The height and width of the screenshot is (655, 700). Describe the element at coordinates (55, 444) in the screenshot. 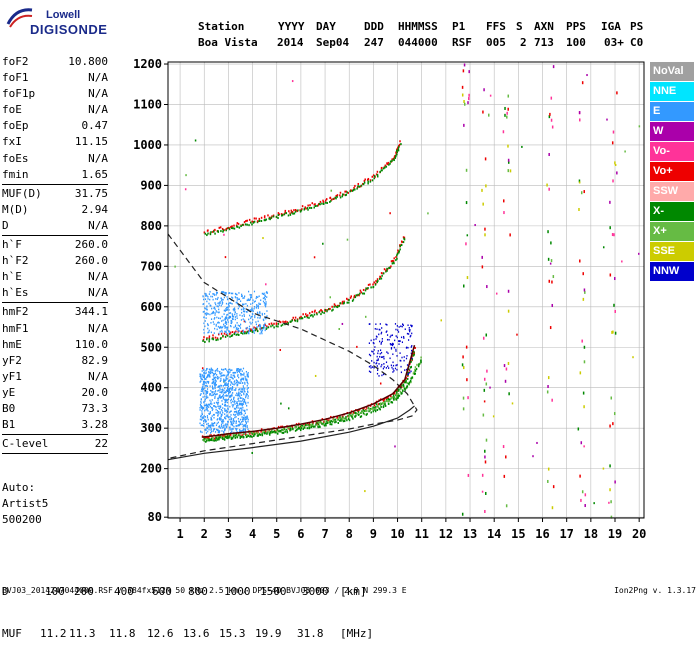

I see `param-row: C-level 22` at that location.